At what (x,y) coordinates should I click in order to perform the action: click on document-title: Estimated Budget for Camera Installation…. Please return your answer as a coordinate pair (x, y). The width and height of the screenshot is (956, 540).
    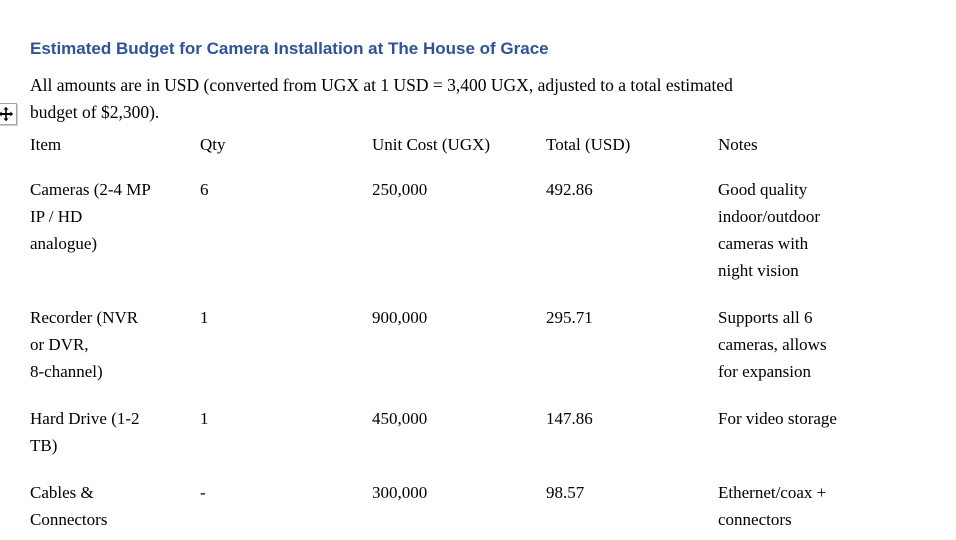
    Looking at the image, I should click on (289, 49).